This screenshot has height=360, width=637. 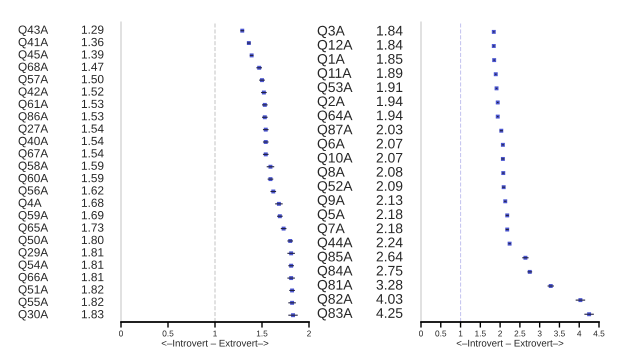 What do you see at coordinates (331, 60) in the screenshot?
I see `y-tick-label: Q1A` at bounding box center [331, 60].